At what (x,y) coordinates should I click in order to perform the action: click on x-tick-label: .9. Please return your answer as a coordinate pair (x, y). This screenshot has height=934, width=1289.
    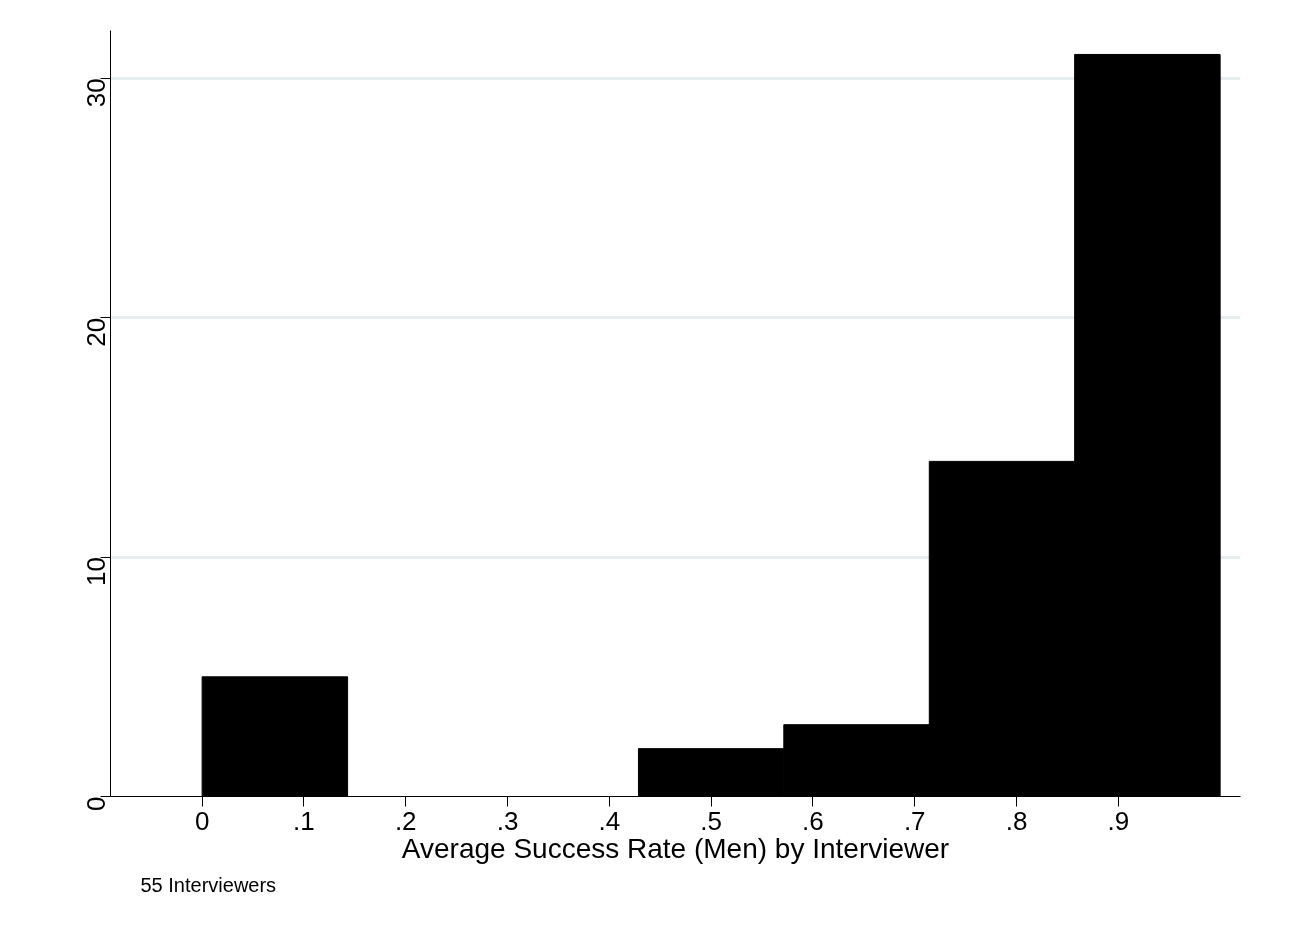
    Looking at the image, I should click on (1118, 820).